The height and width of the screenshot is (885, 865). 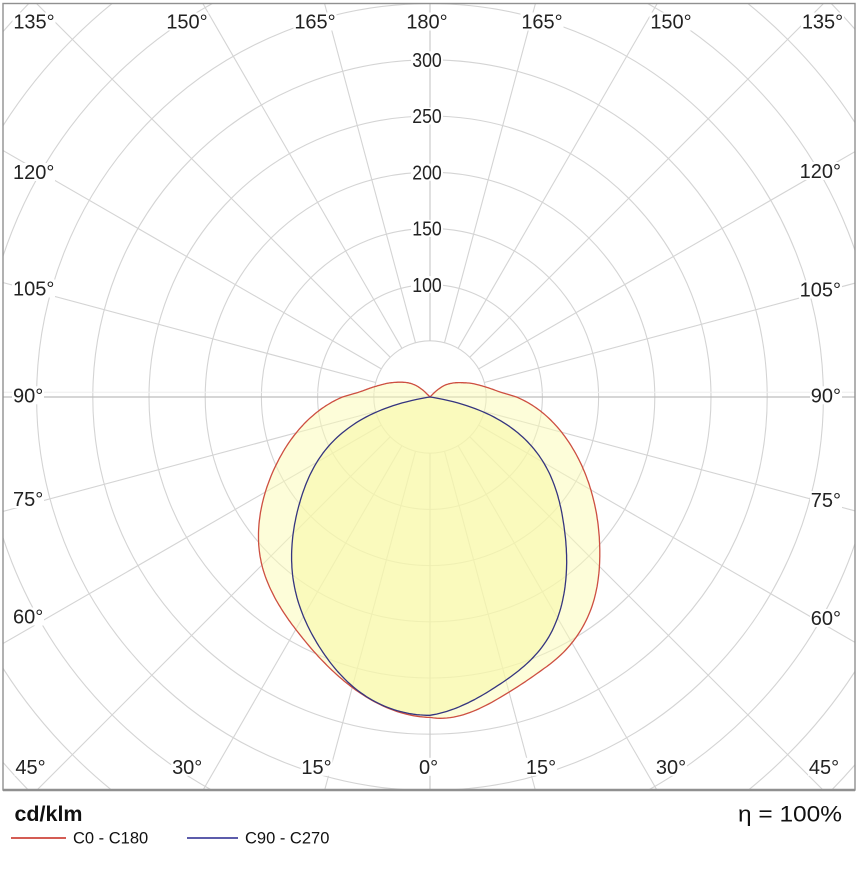 I want to click on svg-text: η = 100%, so click(x=790, y=813).